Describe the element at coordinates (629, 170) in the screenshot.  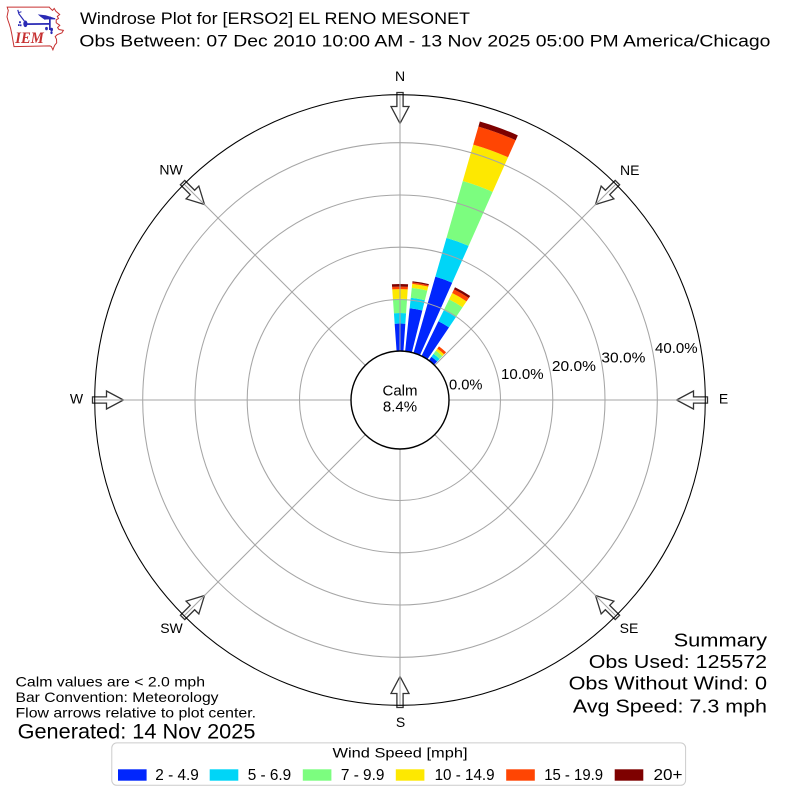
I see `svg-text: NE` at that location.